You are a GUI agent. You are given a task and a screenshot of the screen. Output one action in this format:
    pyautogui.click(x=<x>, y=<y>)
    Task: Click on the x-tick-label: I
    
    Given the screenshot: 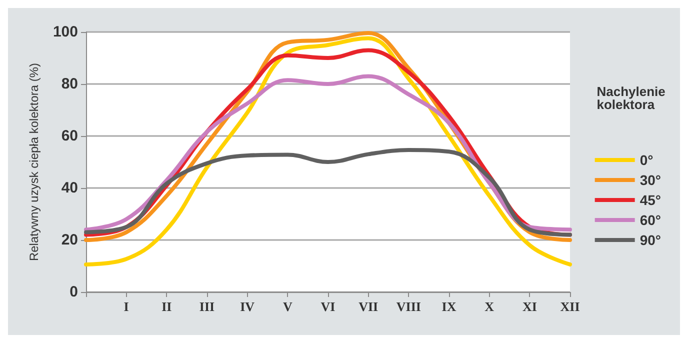 What is the action you would take?
    pyautogui.click(x=126, y=306)
    